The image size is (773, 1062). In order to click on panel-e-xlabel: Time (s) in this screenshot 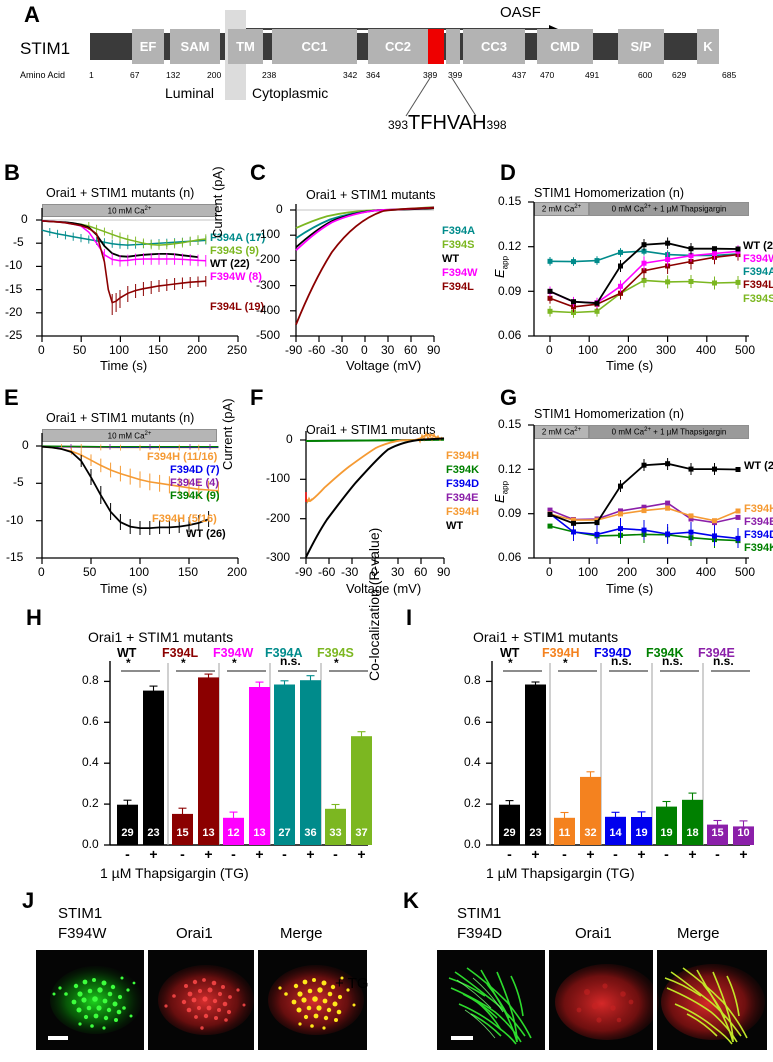, I will do `click(124, 588)`.